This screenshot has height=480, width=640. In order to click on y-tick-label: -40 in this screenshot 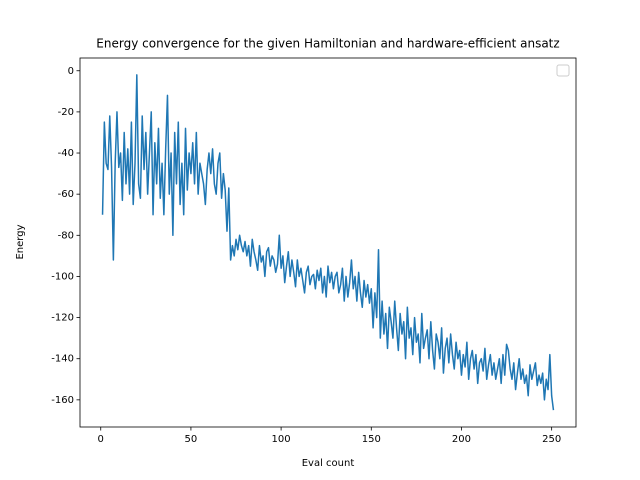, I will do `click(66, 153)`.